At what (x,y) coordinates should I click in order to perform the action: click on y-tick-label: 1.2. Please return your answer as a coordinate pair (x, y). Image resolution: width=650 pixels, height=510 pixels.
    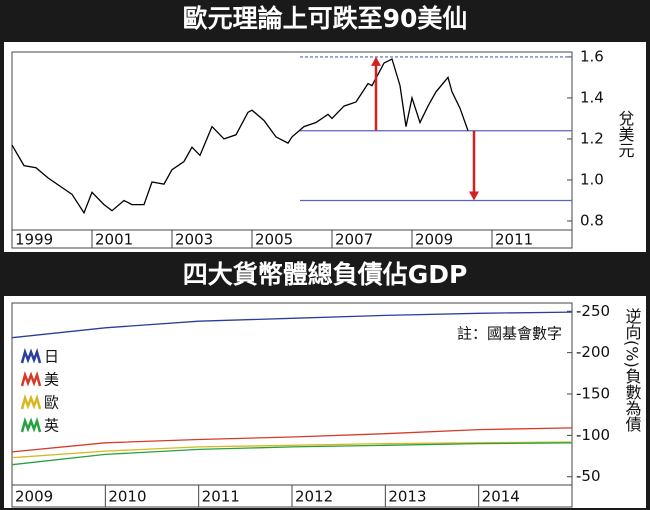
    Looking at the image, I should click on (592, 138).